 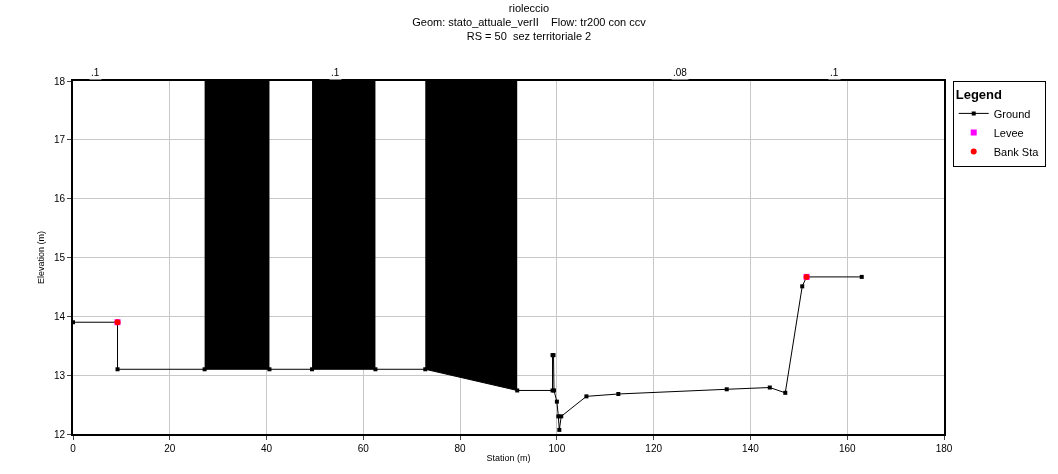 I want to click on x-tick-label: 100, so click(x=557, y=448).